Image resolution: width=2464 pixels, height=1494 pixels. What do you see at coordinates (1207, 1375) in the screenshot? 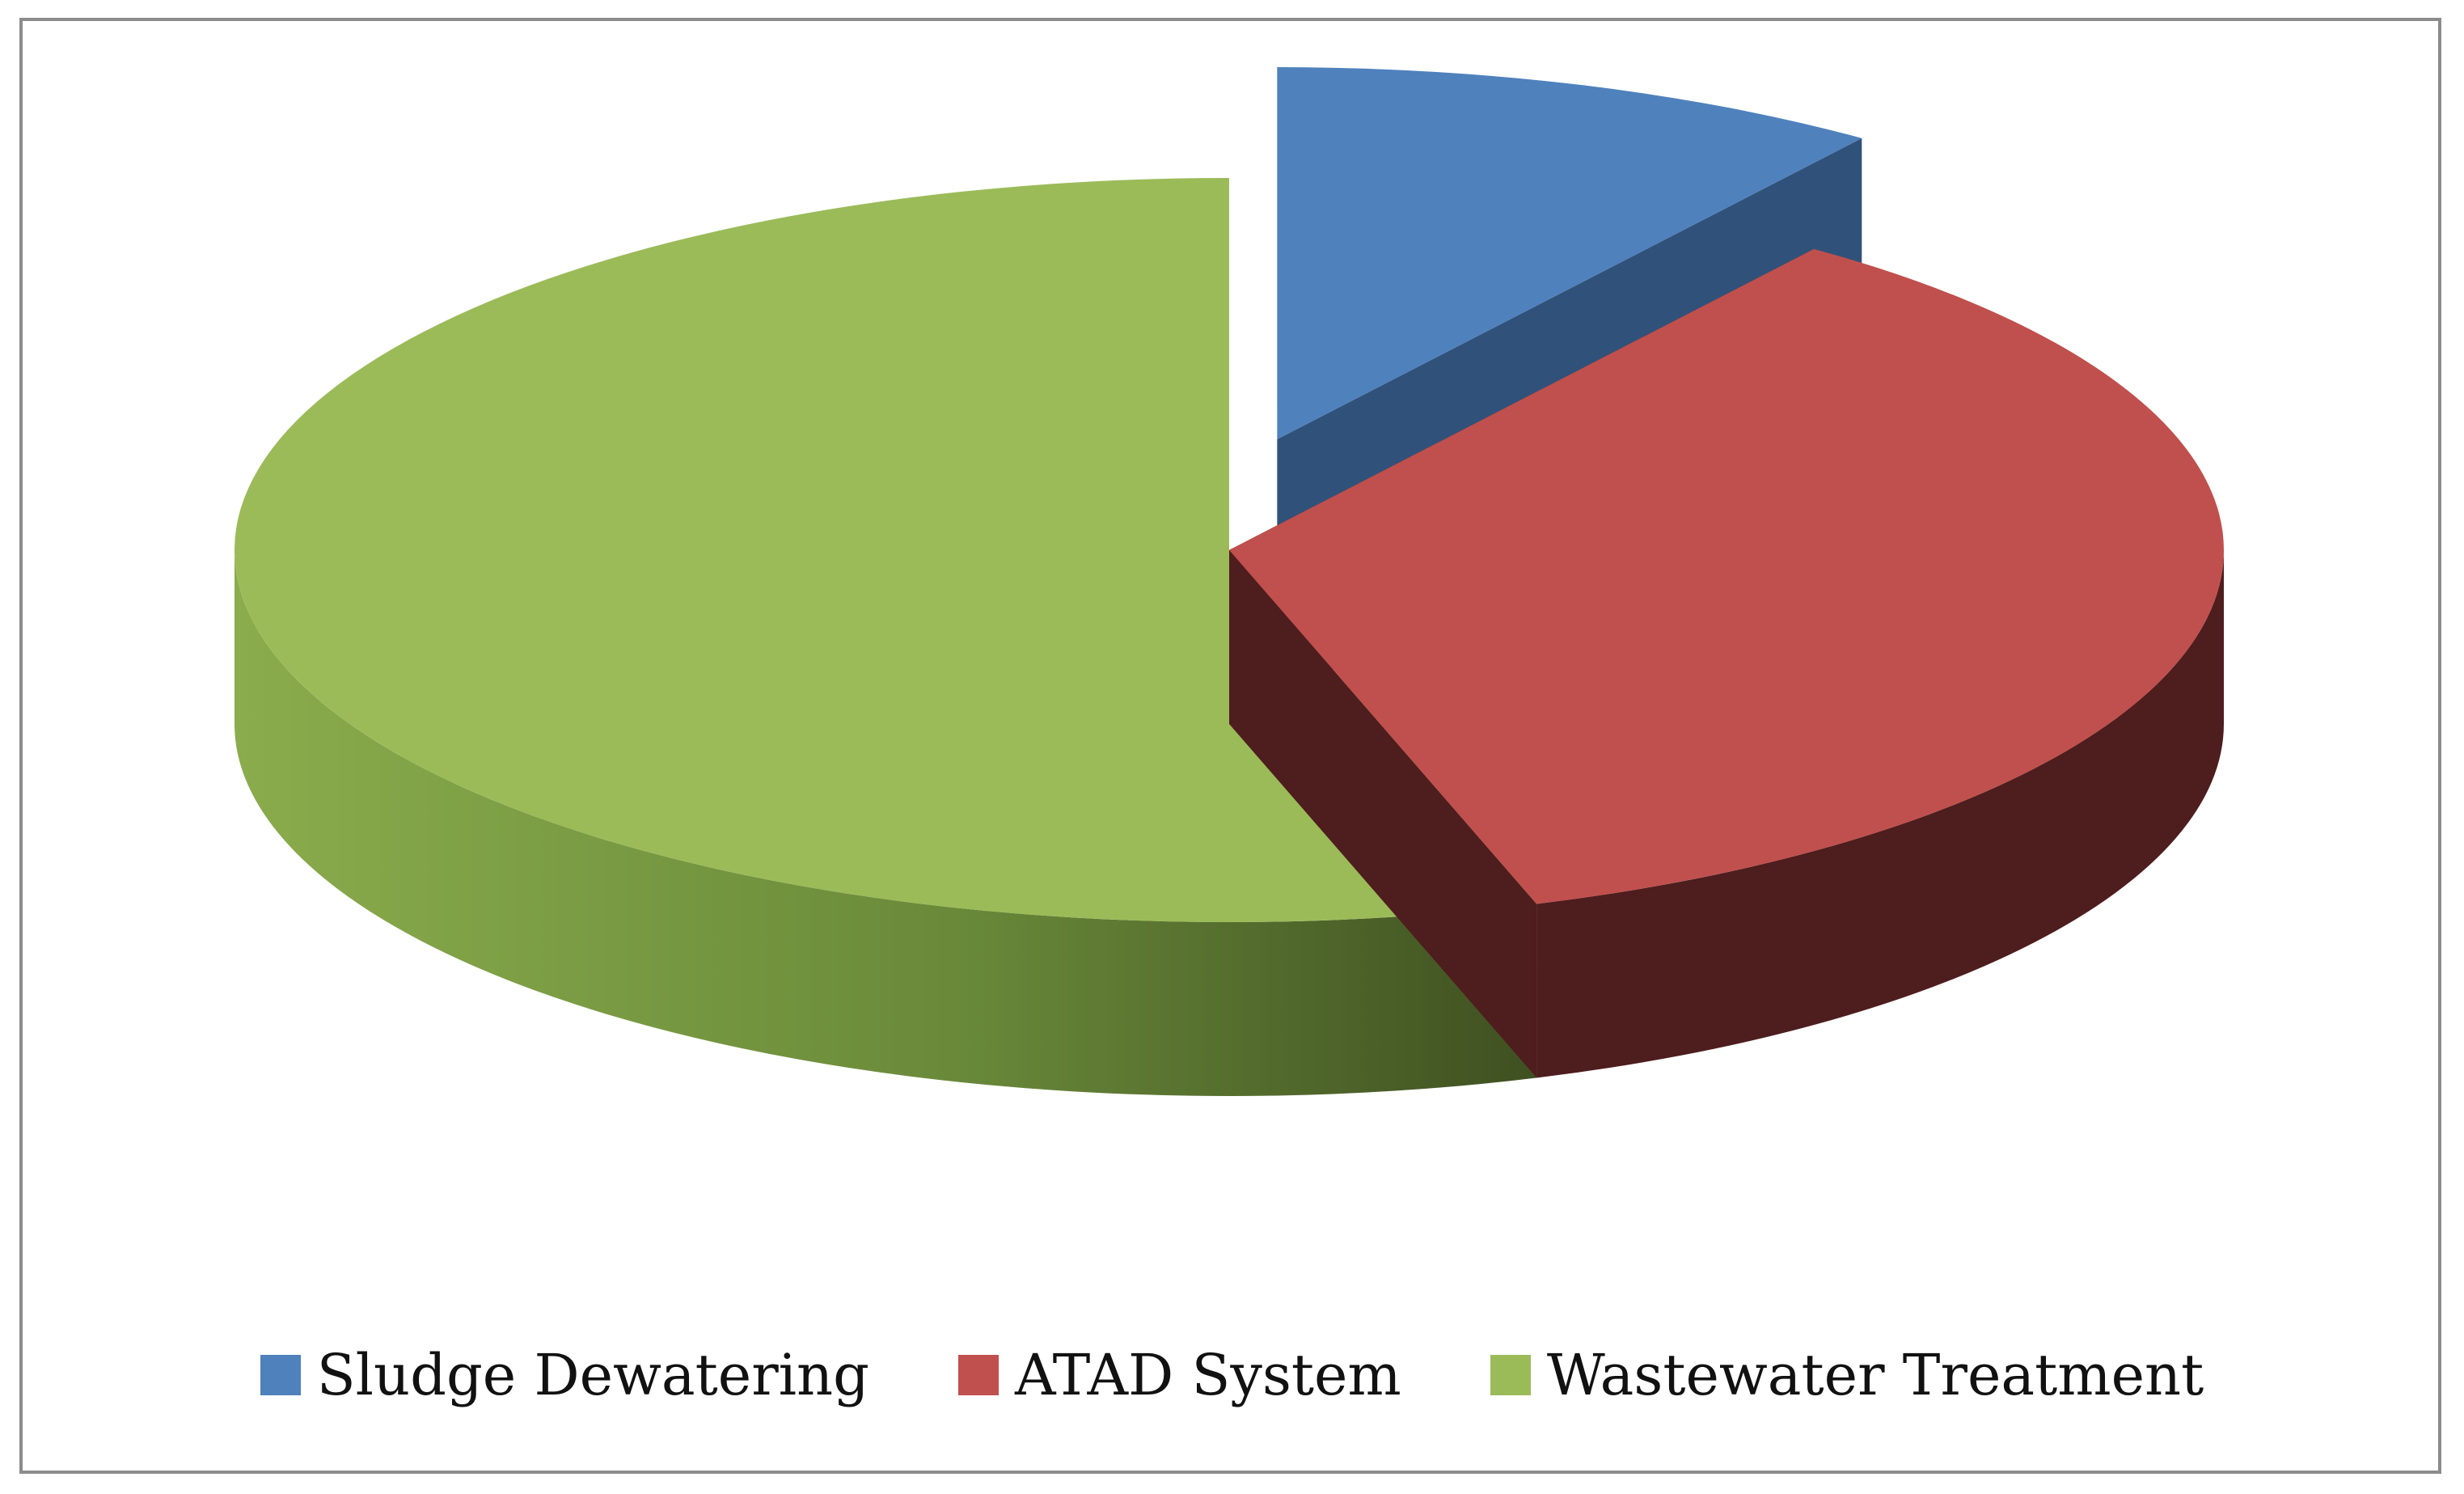
I see `legend-label: ATAD System` at bounding box center [1207, 1375].